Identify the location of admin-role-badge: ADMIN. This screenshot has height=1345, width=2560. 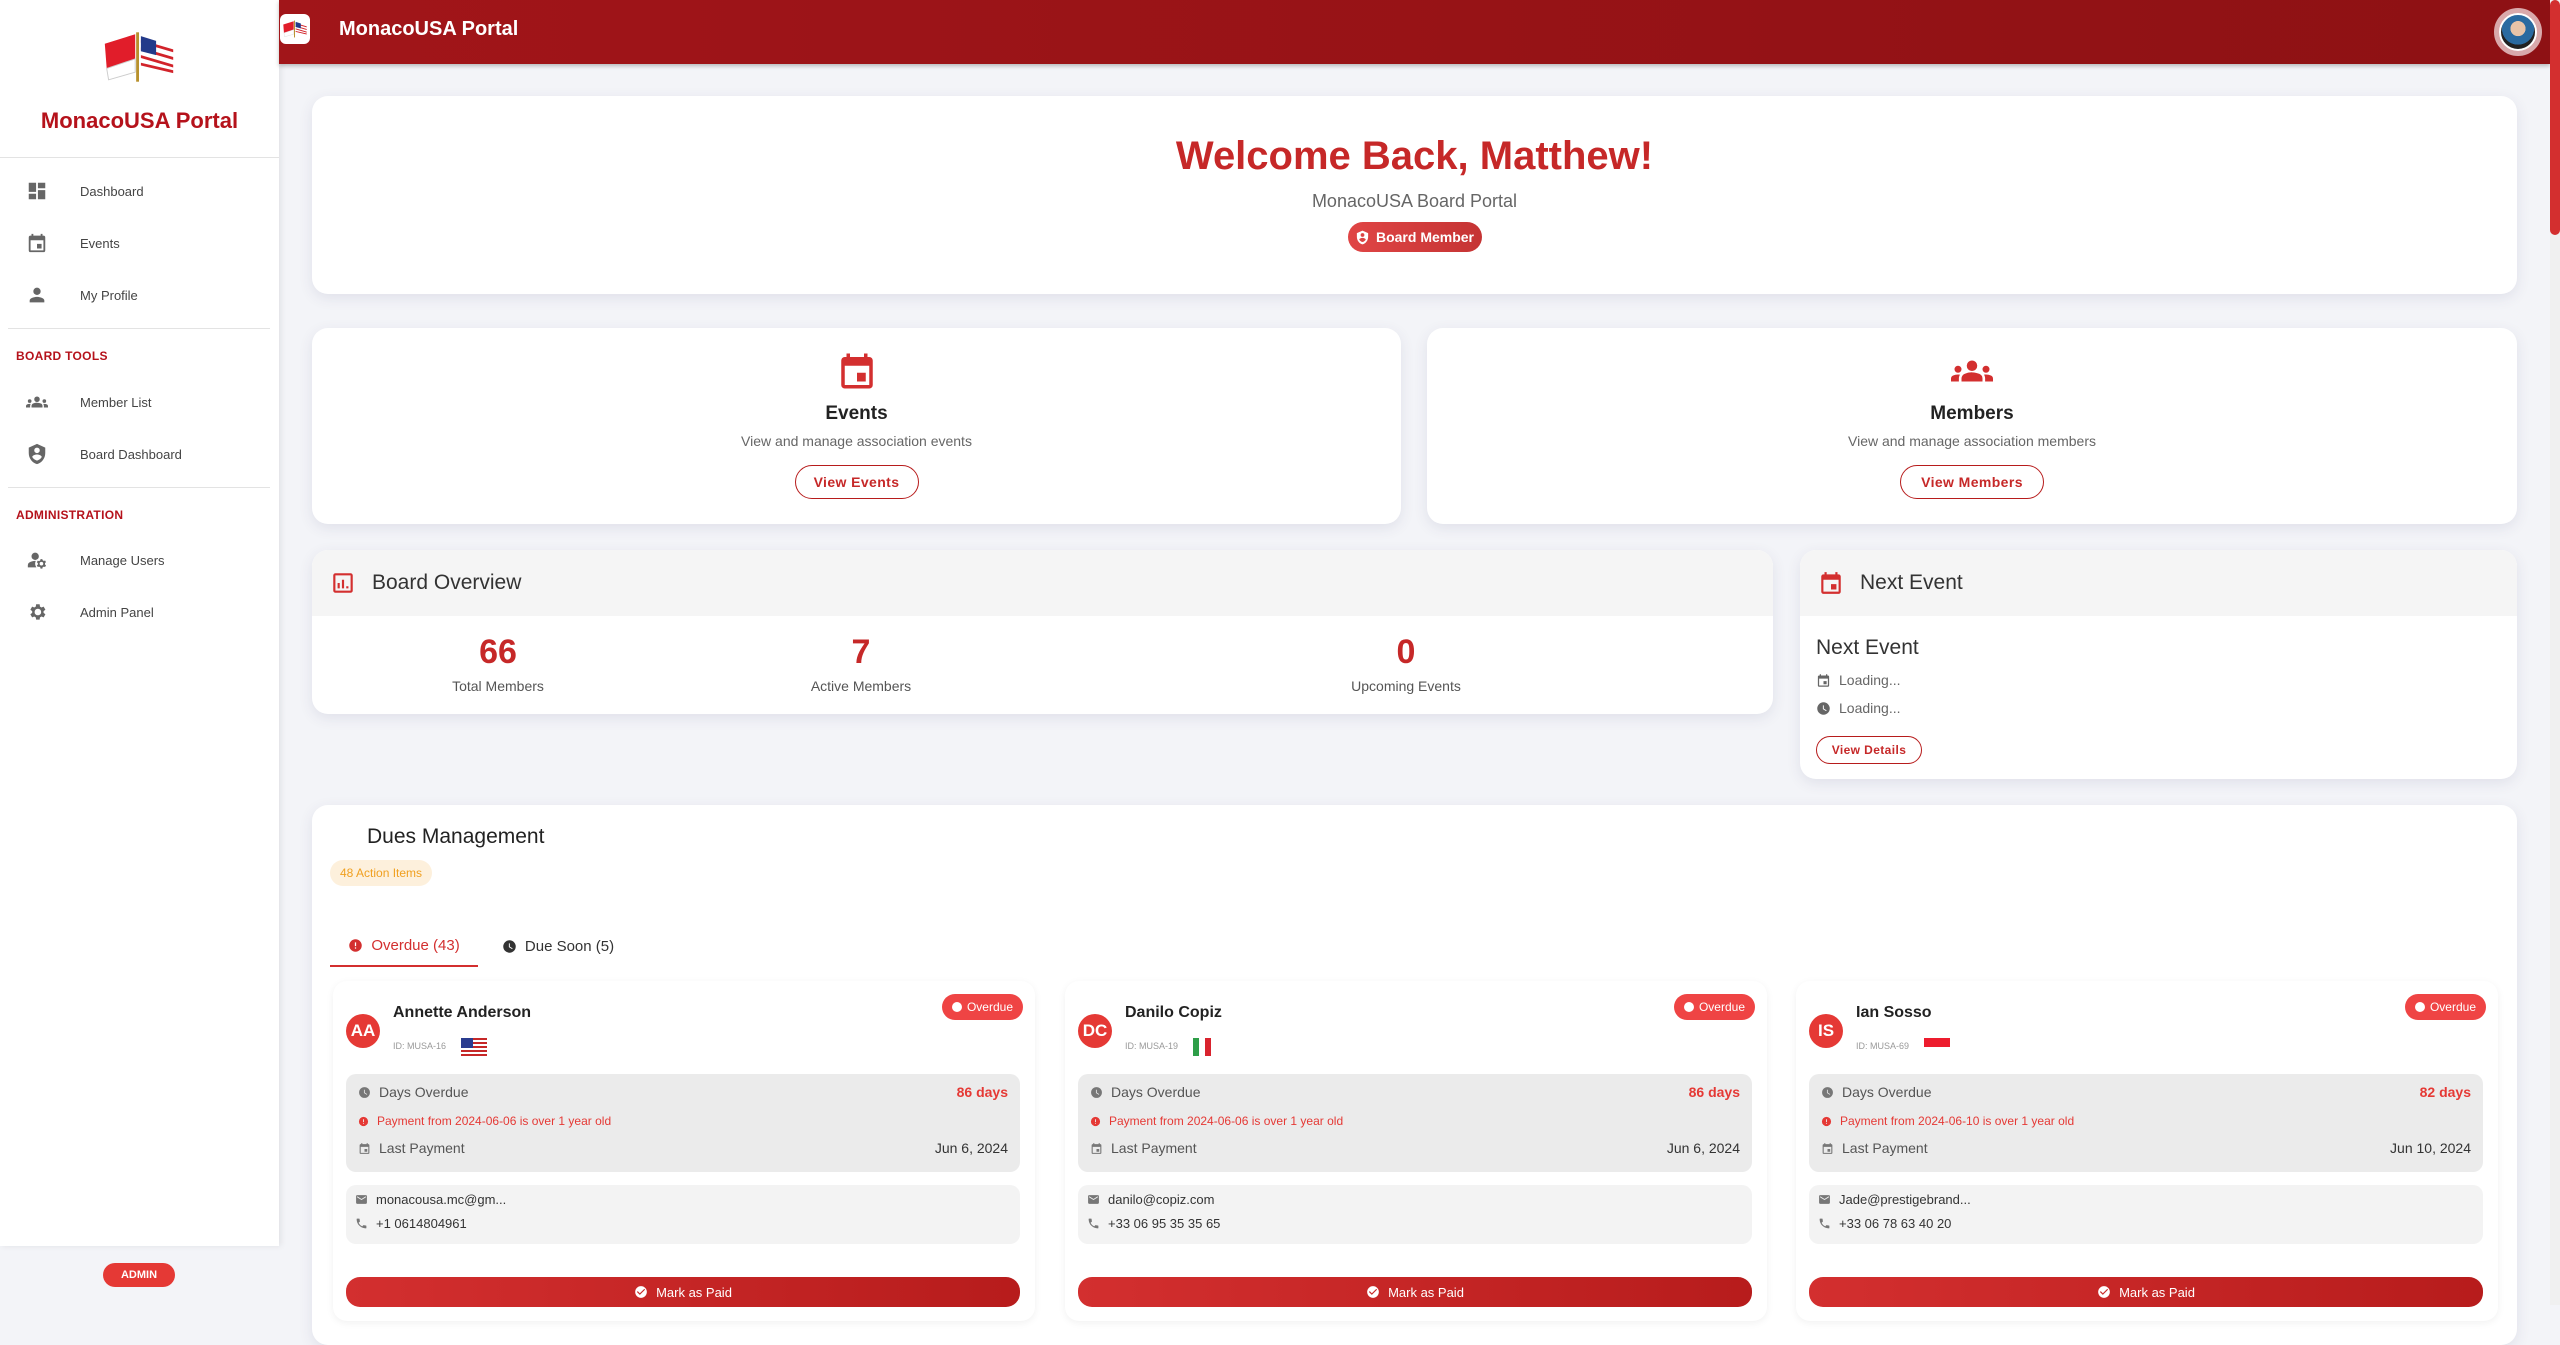
(139, 1275).